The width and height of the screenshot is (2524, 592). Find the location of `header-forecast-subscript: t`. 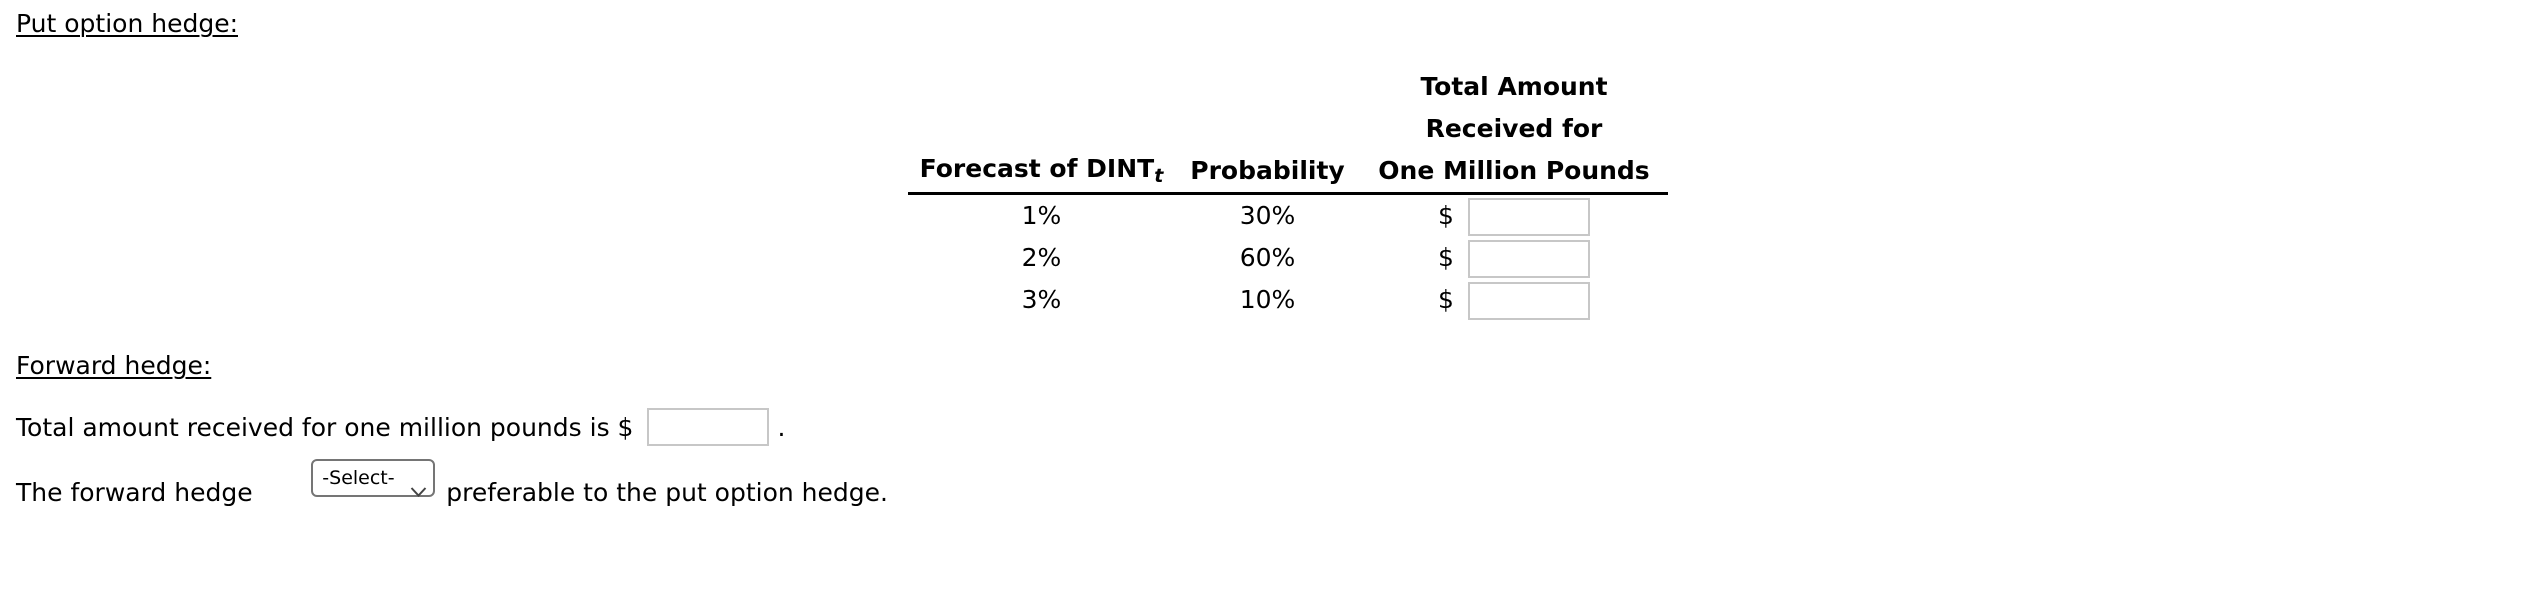

header-forecast-subscript: t is located at coordinates (1159, 176).